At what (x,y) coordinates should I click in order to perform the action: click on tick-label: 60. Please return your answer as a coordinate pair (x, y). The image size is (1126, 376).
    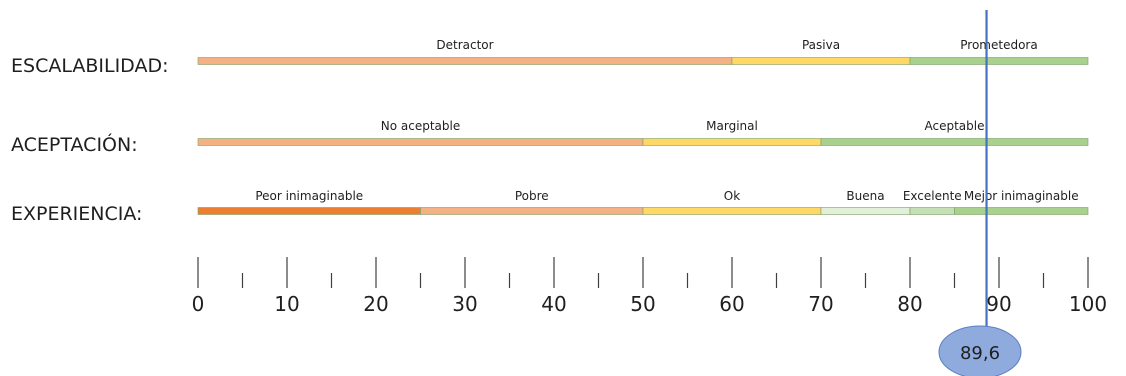
    Looking at the image, I should click on (731, 304).